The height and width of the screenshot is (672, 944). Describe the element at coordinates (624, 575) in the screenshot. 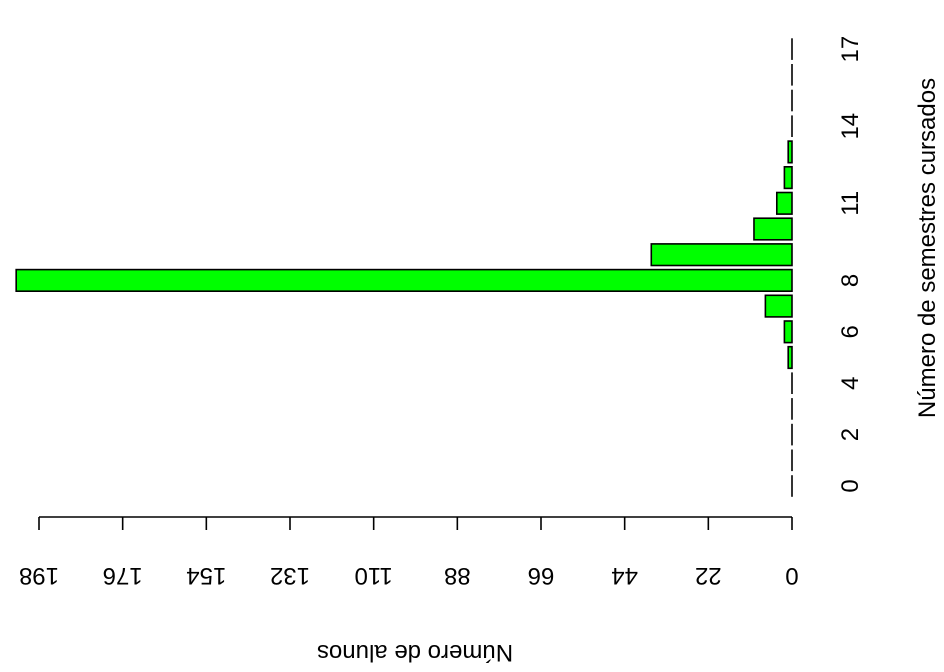

I see `x-axis-tick-label: 44` at that location.